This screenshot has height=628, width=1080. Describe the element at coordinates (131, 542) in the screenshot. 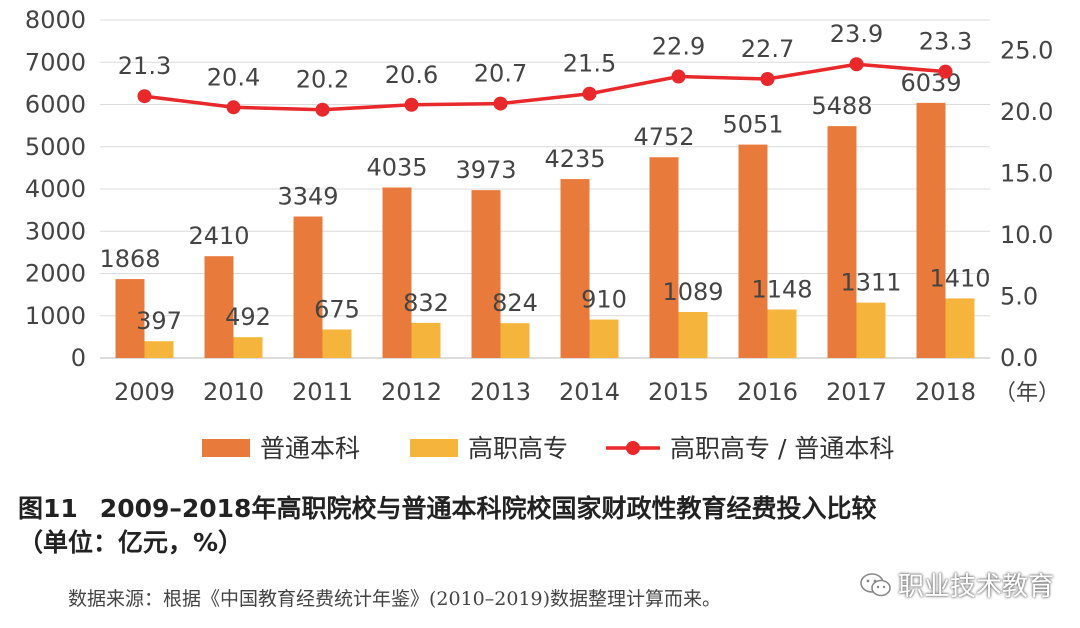

I see `figure-unit: （单位：亿元，%）` at that location.